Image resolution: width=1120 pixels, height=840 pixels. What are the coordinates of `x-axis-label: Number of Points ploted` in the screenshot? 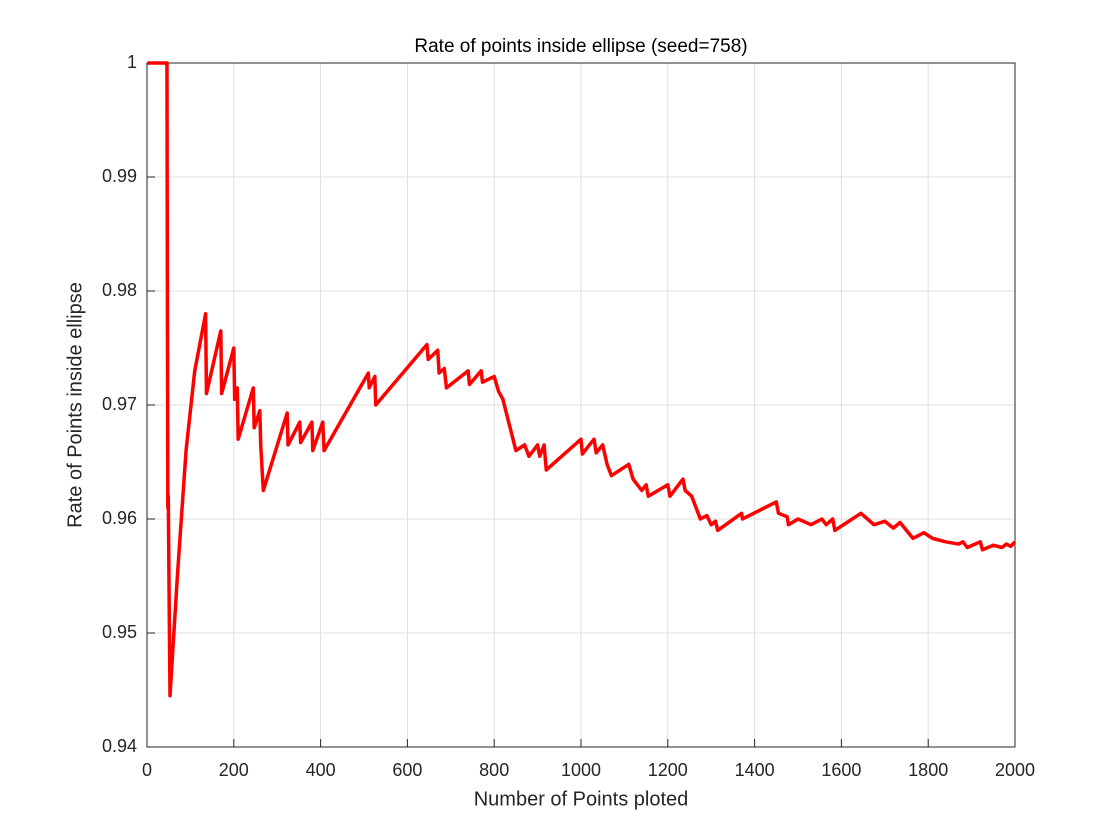 It's located at (581, 799).